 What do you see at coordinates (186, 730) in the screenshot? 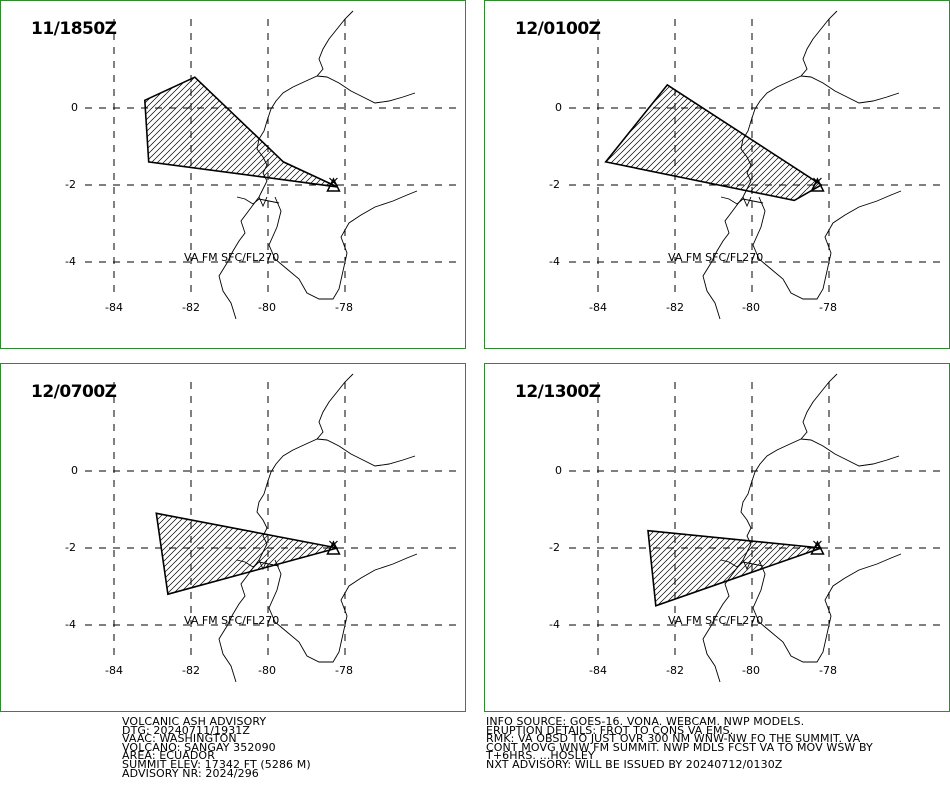
I see `advisory-line: DTG: 20240711/1931Z` at bounding box center [186, 730].